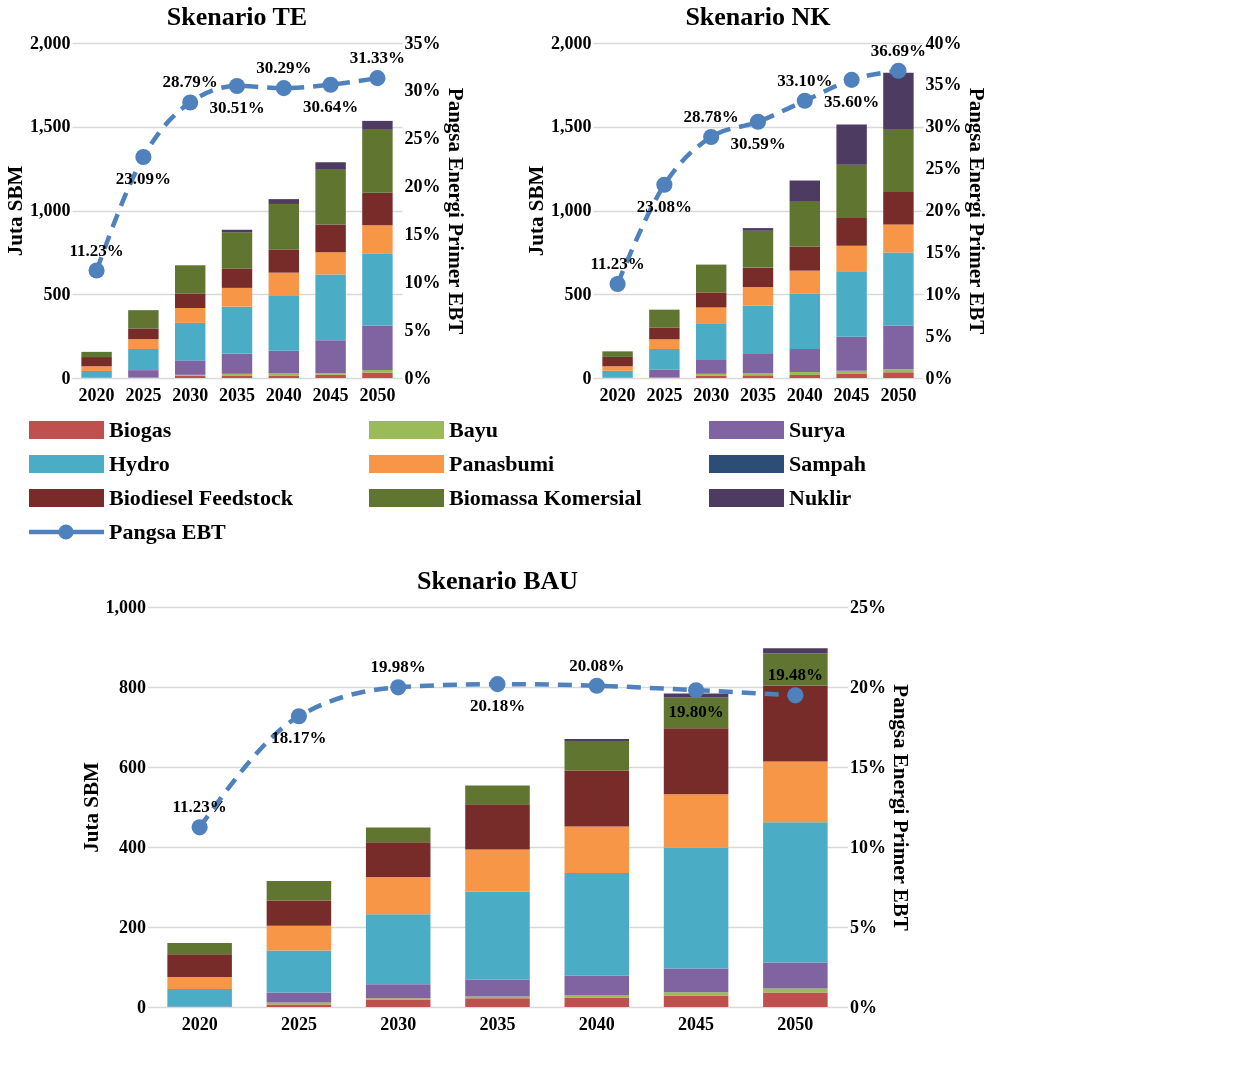  Describe the element at coordinates (805, 80) in the screenshot. I see `data-label: 33.10%` at that location.